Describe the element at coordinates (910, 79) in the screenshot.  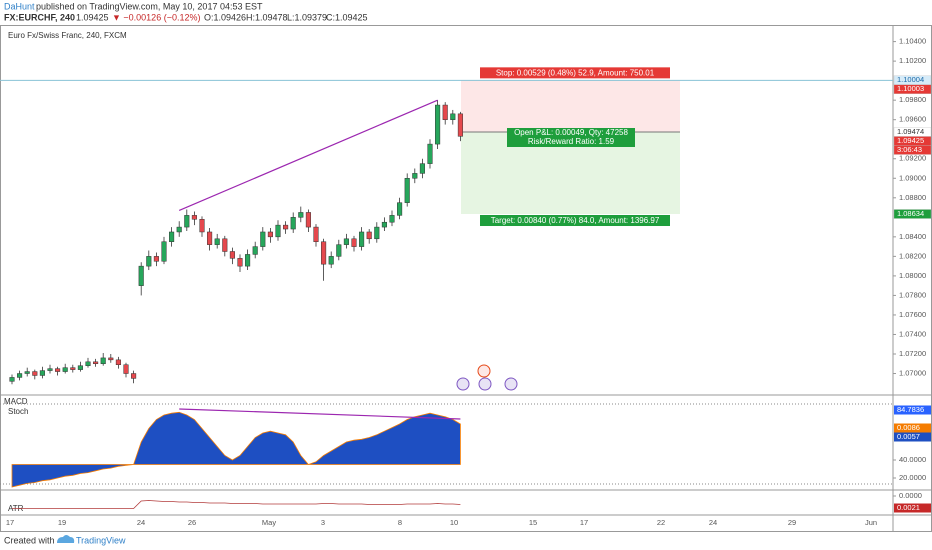
I see `price-label-text: 1.10004` at that location.